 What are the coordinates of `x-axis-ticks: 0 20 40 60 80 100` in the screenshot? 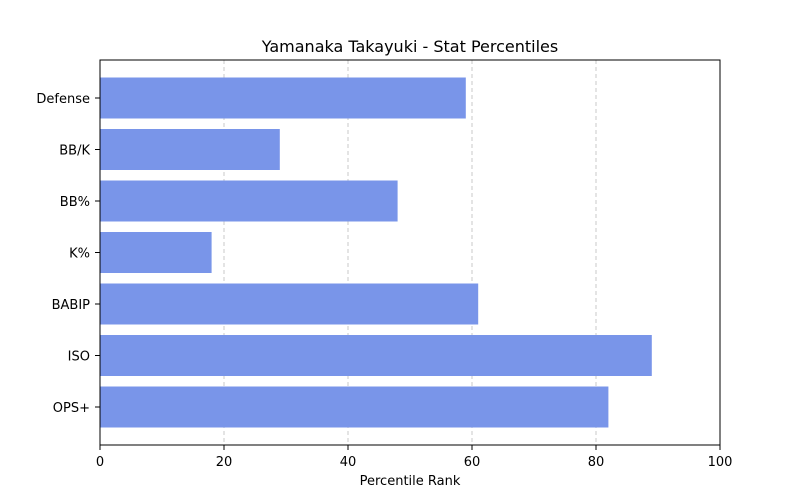 It's located at (414, 457).